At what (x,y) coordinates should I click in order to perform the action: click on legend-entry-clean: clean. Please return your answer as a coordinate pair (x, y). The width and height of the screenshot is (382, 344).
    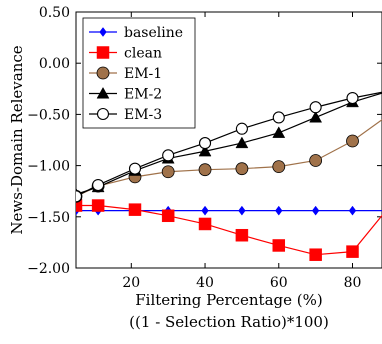
    Looking at the image, I should click on (125, 54).